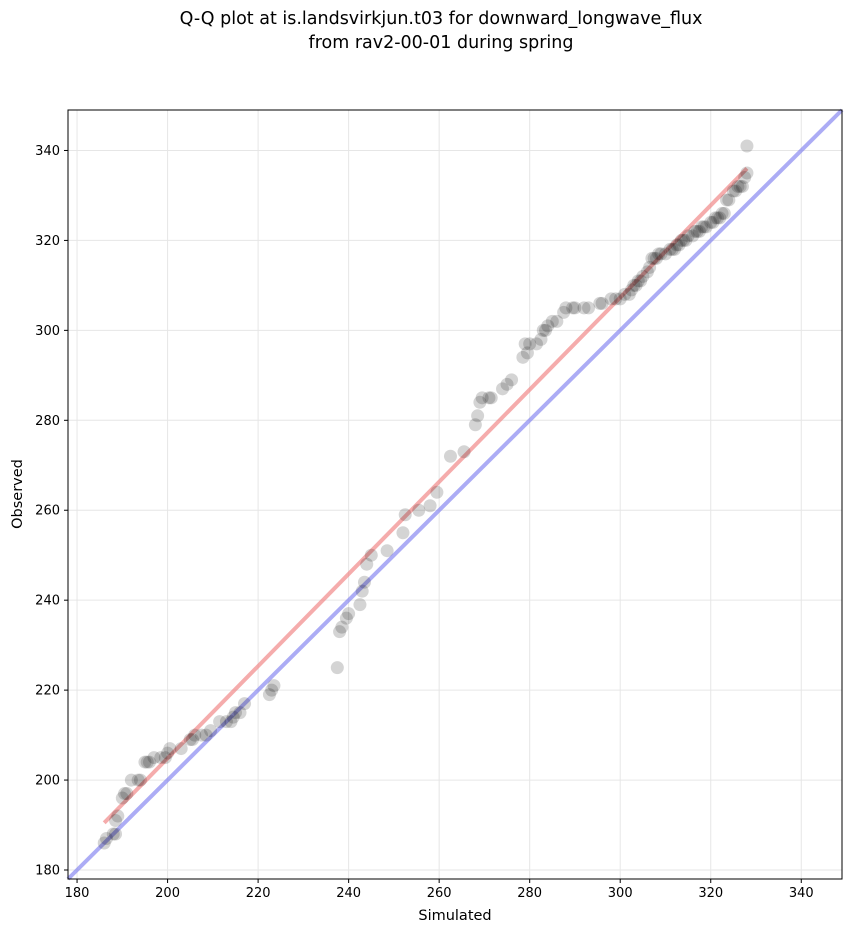  What do you see at coordinates (47, 691) in the screenshot?
I see `y-tick-label: 220` at bounding box center [47, 691].